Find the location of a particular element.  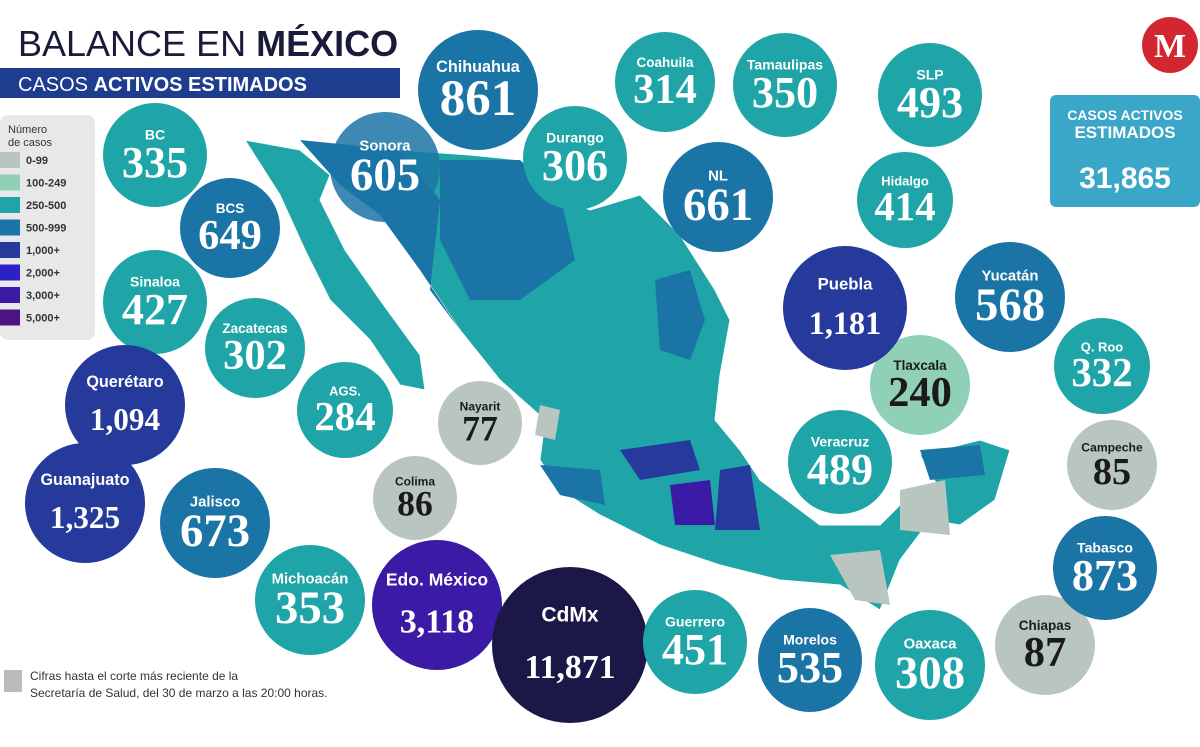

state-value: 1,094 is located at coordinates (125, 419).